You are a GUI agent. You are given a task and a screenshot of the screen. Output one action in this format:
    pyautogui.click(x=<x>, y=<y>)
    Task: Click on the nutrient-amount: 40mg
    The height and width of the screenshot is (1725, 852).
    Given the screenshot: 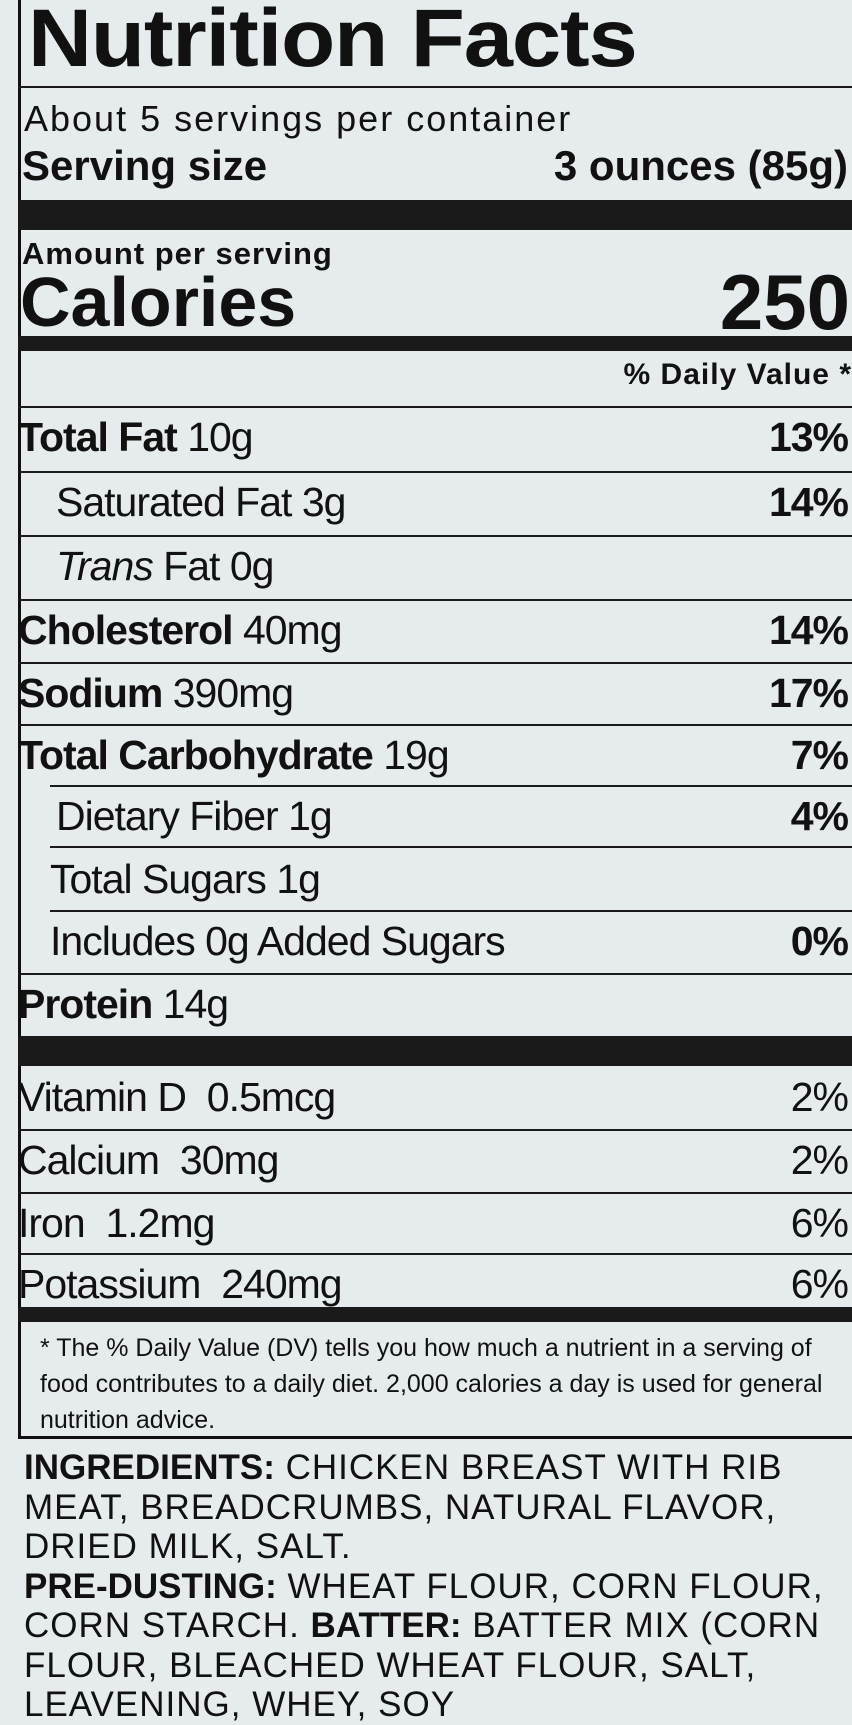 What is the action you would take?
    pyautogui.click(x=292, y=629)
    